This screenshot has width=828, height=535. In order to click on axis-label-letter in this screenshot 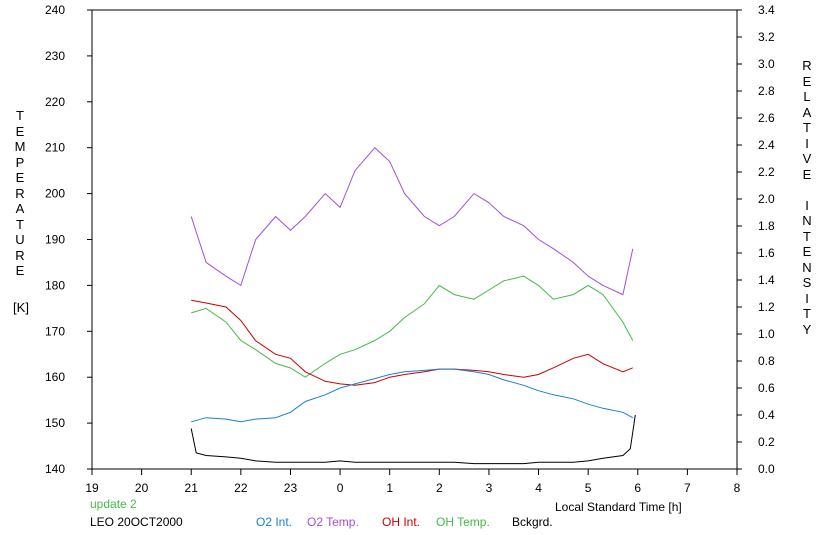, I will do `click(807, 190)`.